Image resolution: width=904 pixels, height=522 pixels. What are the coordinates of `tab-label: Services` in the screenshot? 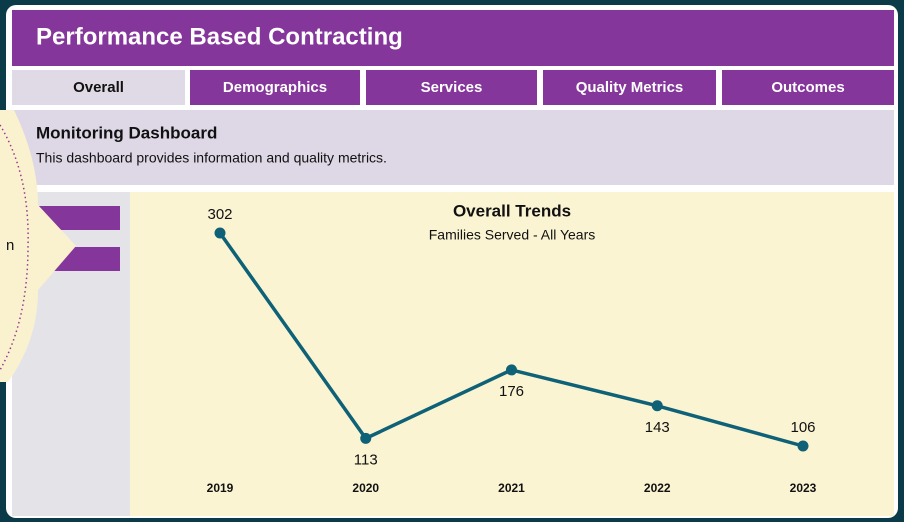 It's located at (452, 87).